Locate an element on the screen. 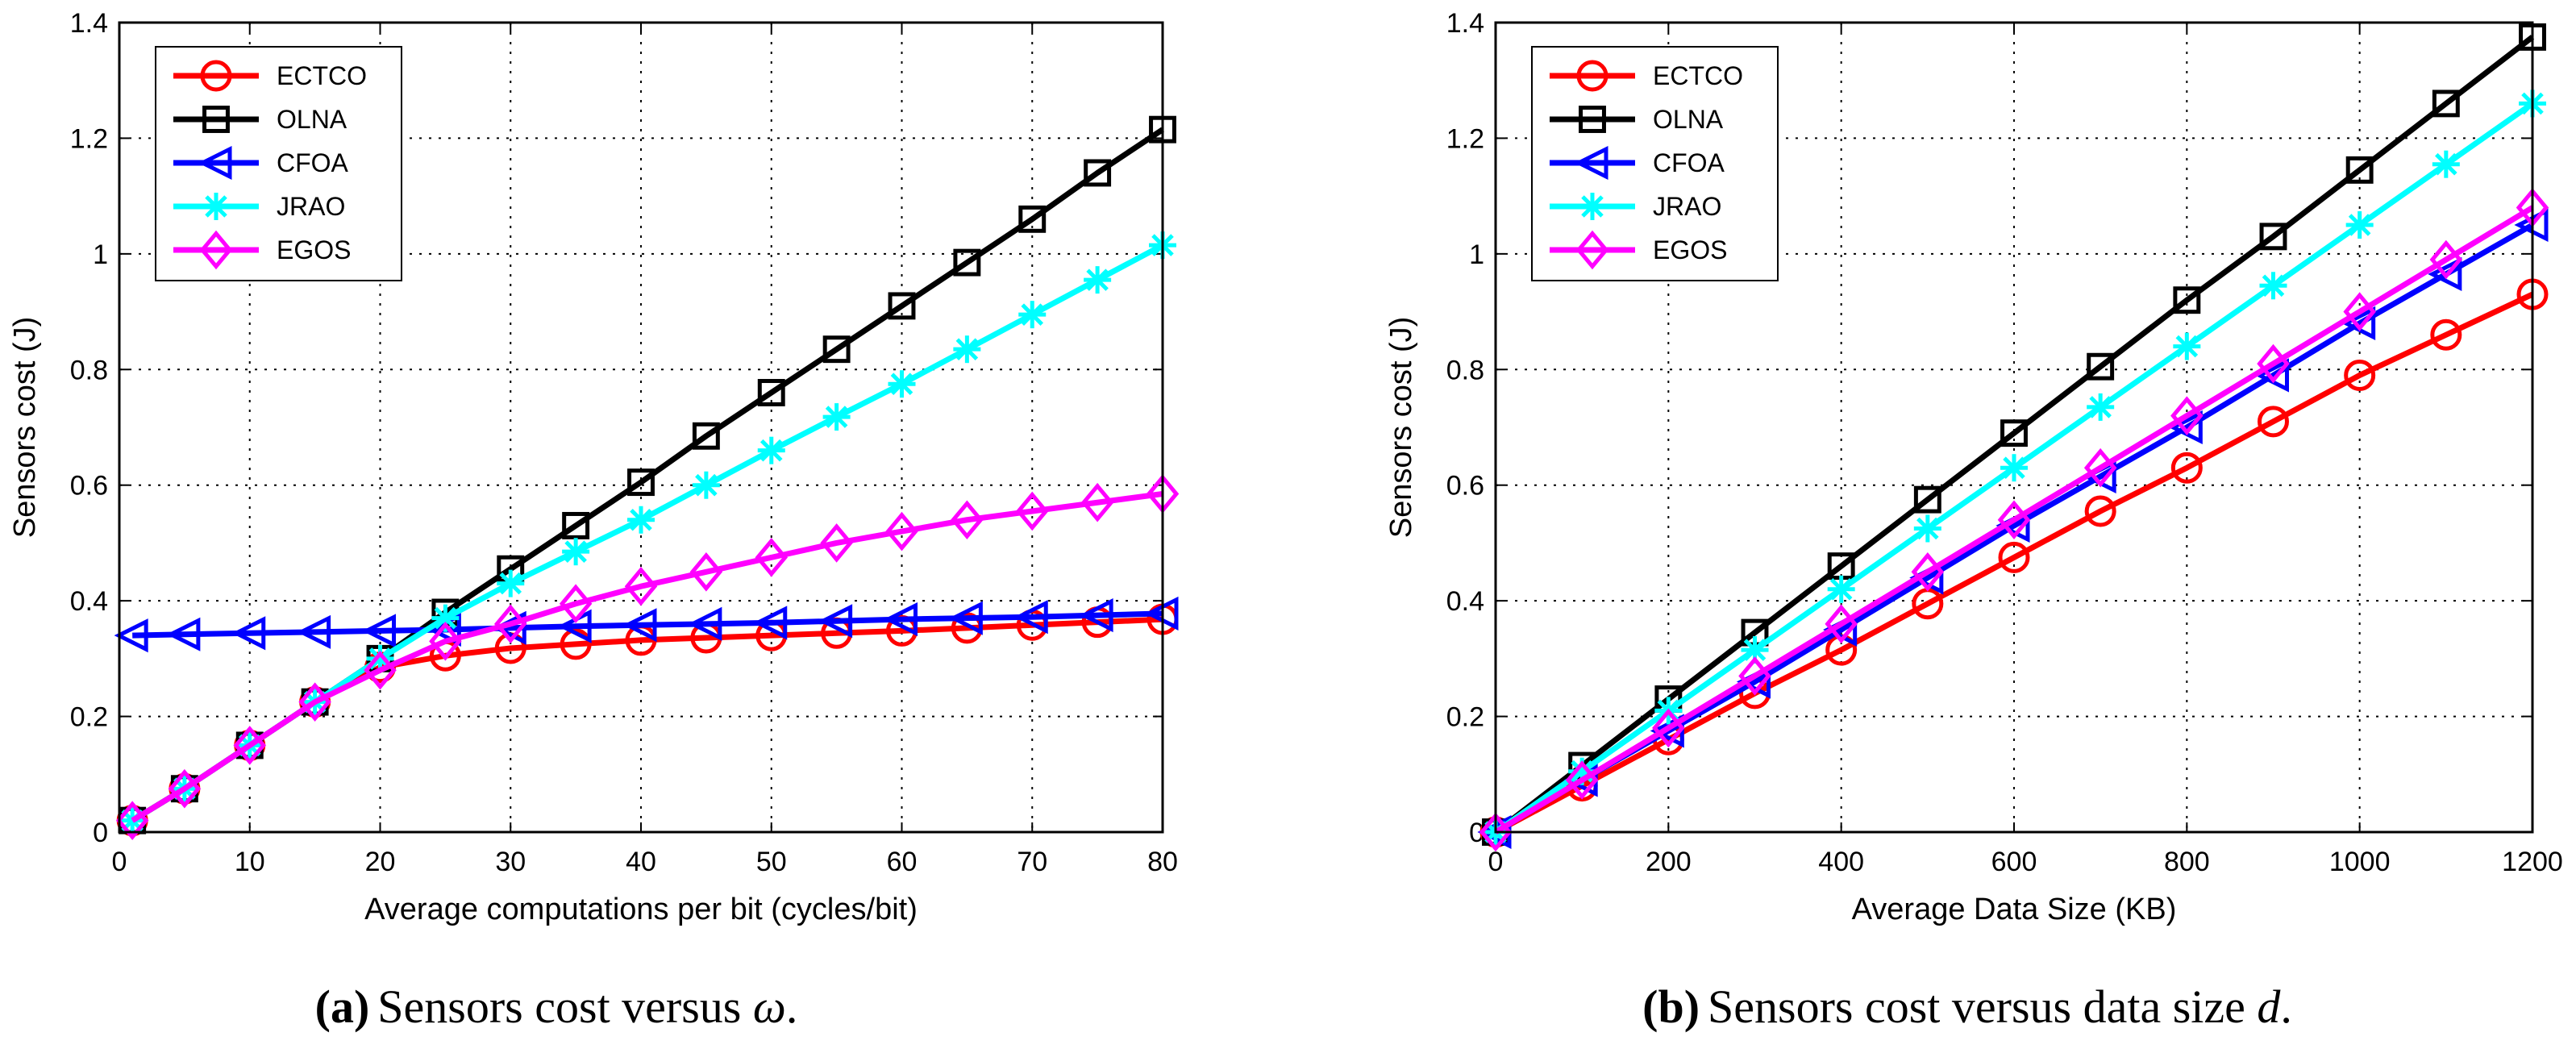  x-tick-label-a: 80 is located at coordinates (1162, 862).